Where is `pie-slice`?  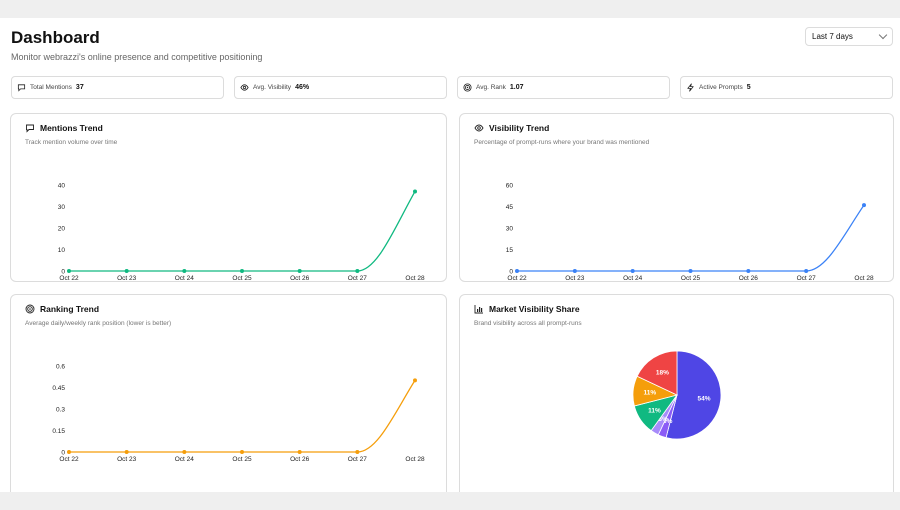 pie-slice is located at coordinates (657, 373).